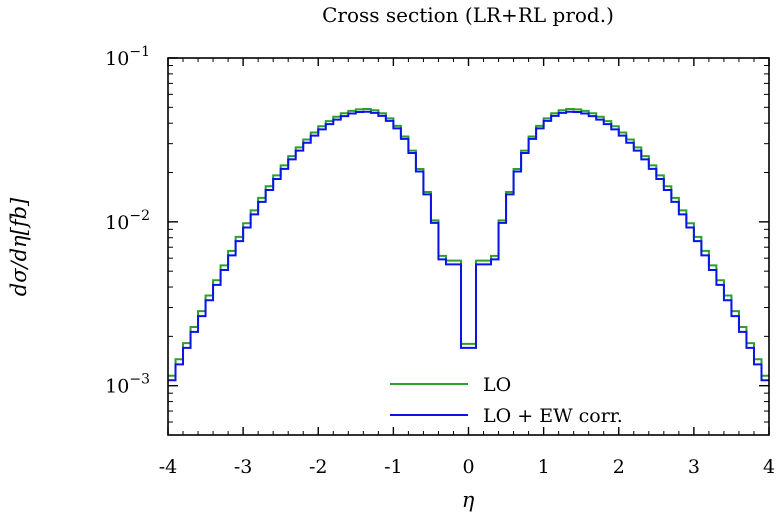 The width and height of the screenshot is (781, 521). What do you see at coordinates (393, 467) in the screenshot?
I see `x-tick-label: -1` at bounding box center [393, 467].